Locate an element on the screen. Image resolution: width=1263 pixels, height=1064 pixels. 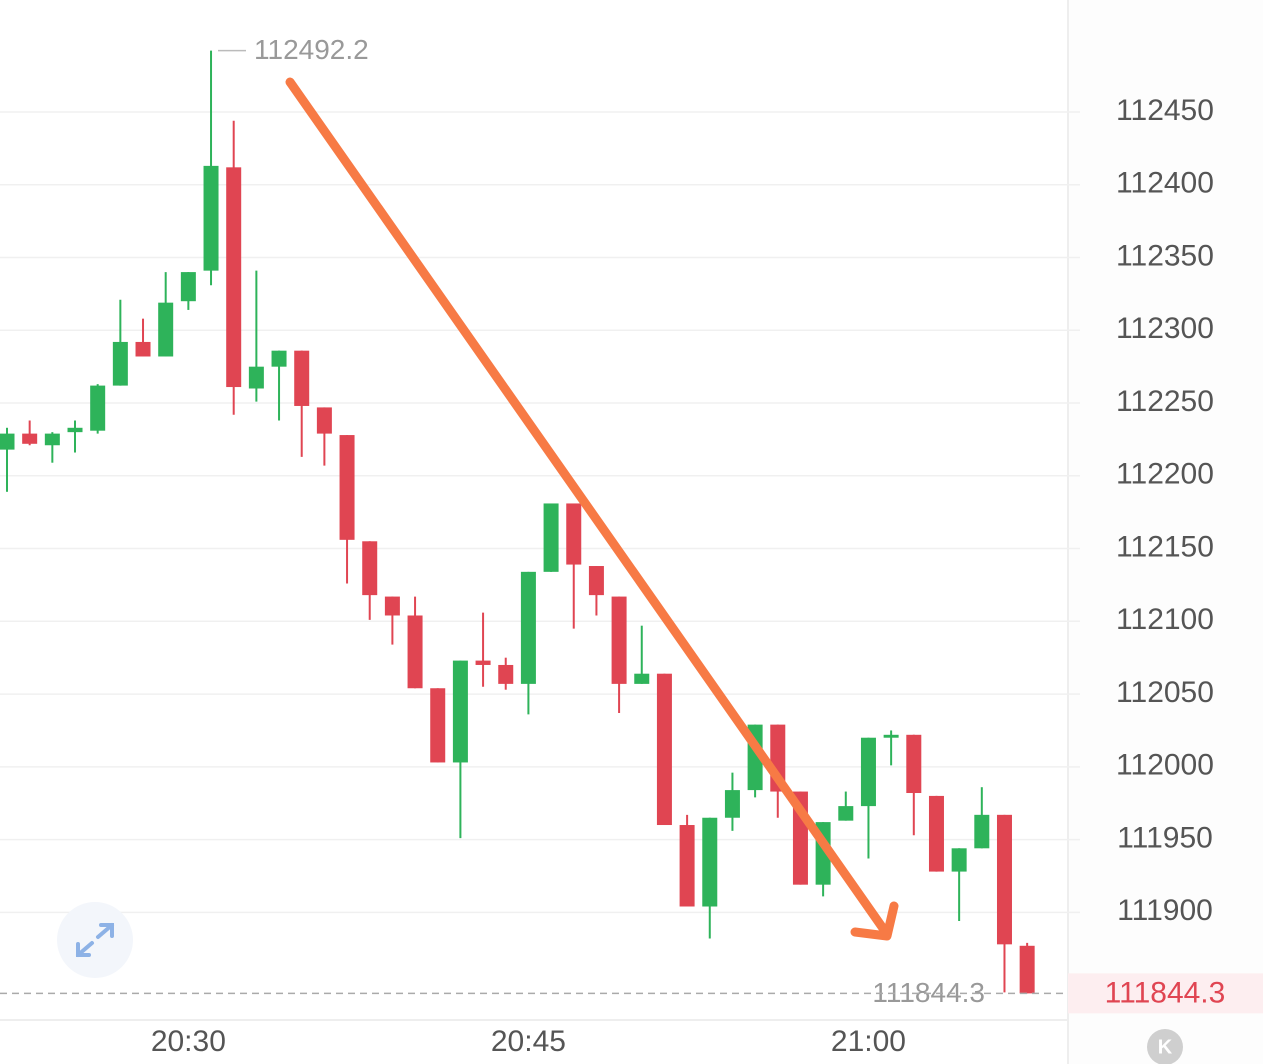
y-tick-label: 112050 is located at coordinates (1165, 692).